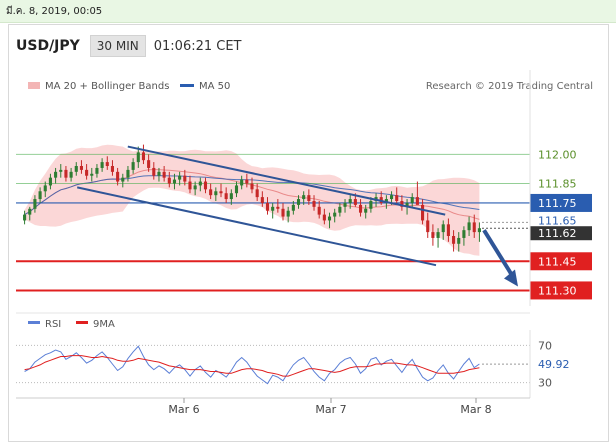  I want to click on time-tick-label-1: Mar 7, so click(330, 409).